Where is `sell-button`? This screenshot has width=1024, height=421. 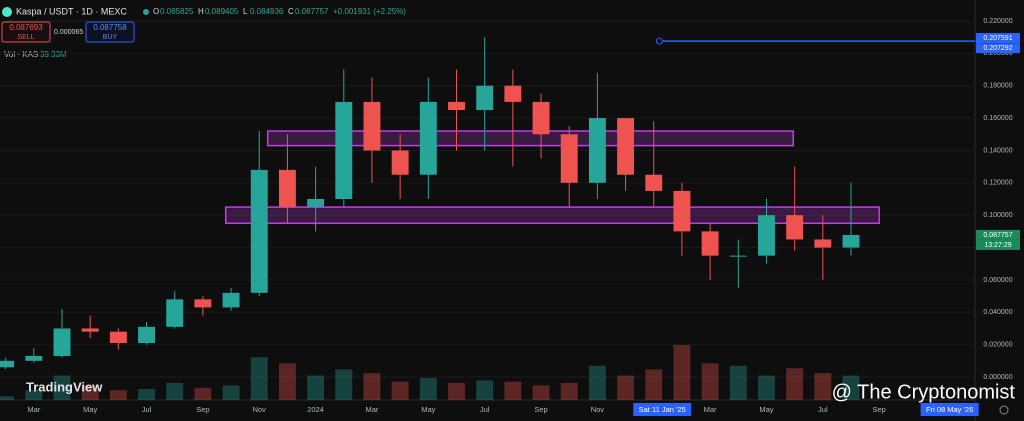 sell-button is located at coordinates (26, 32).